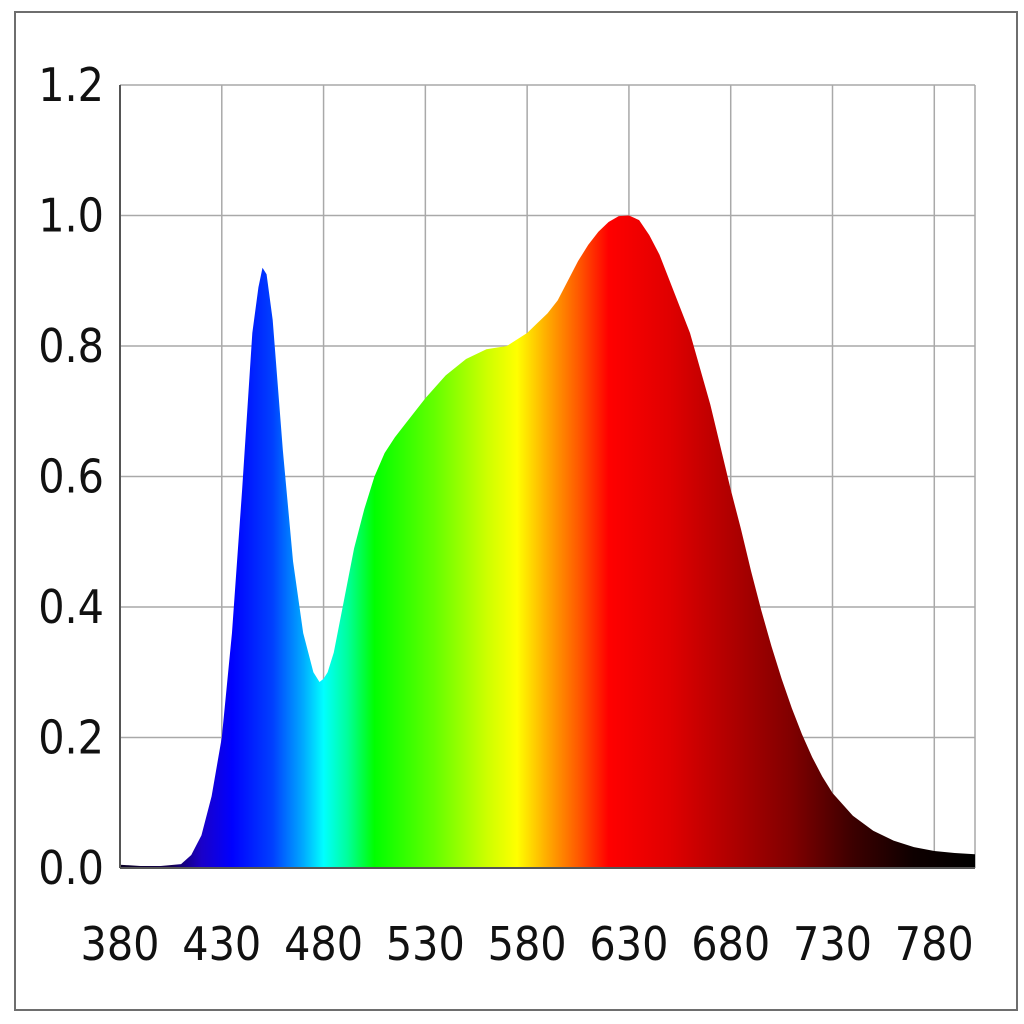 The image size is (1024, 1024). I want to click on x-tick-label: 680, so click(730, 944).